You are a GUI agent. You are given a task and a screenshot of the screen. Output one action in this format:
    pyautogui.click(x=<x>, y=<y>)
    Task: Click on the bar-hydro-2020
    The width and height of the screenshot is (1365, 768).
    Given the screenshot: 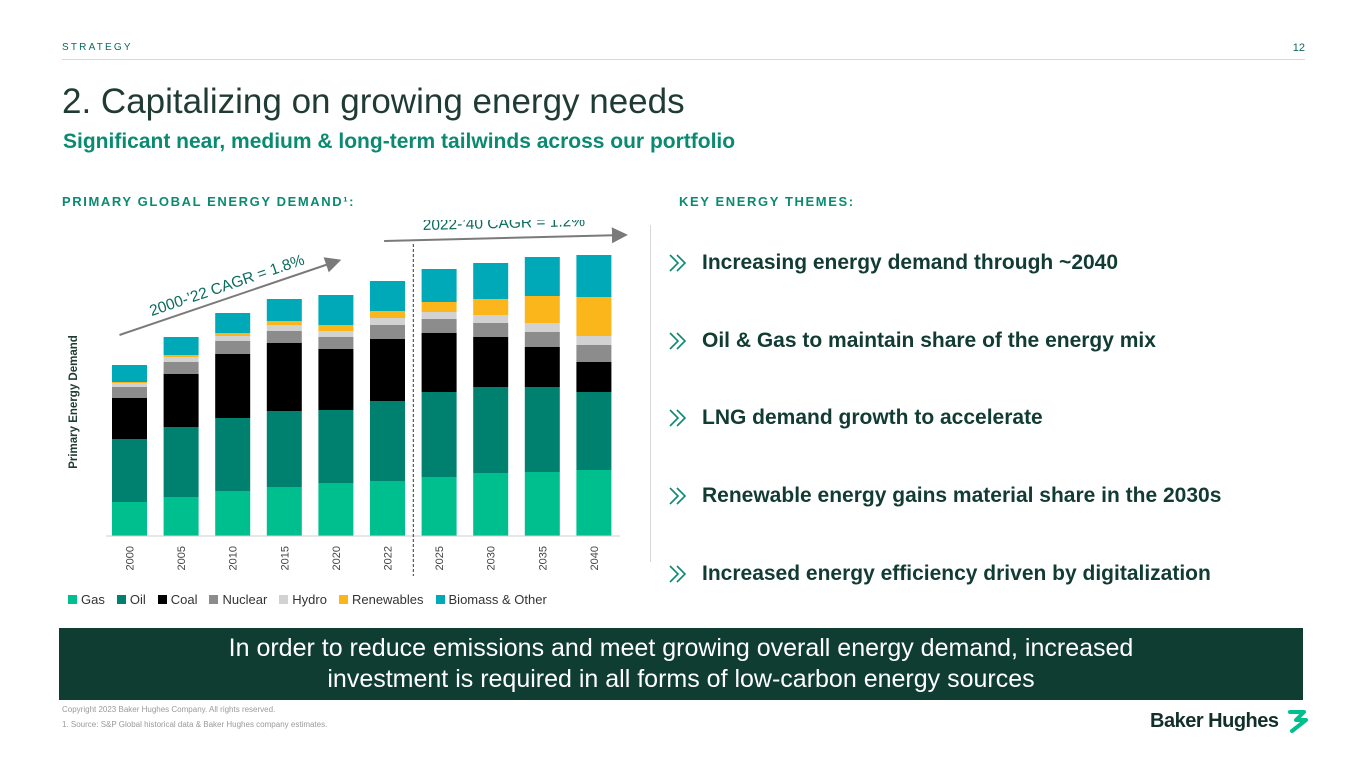 What is the action you would take?
    pyautogui.click(x=336, y=334)
    